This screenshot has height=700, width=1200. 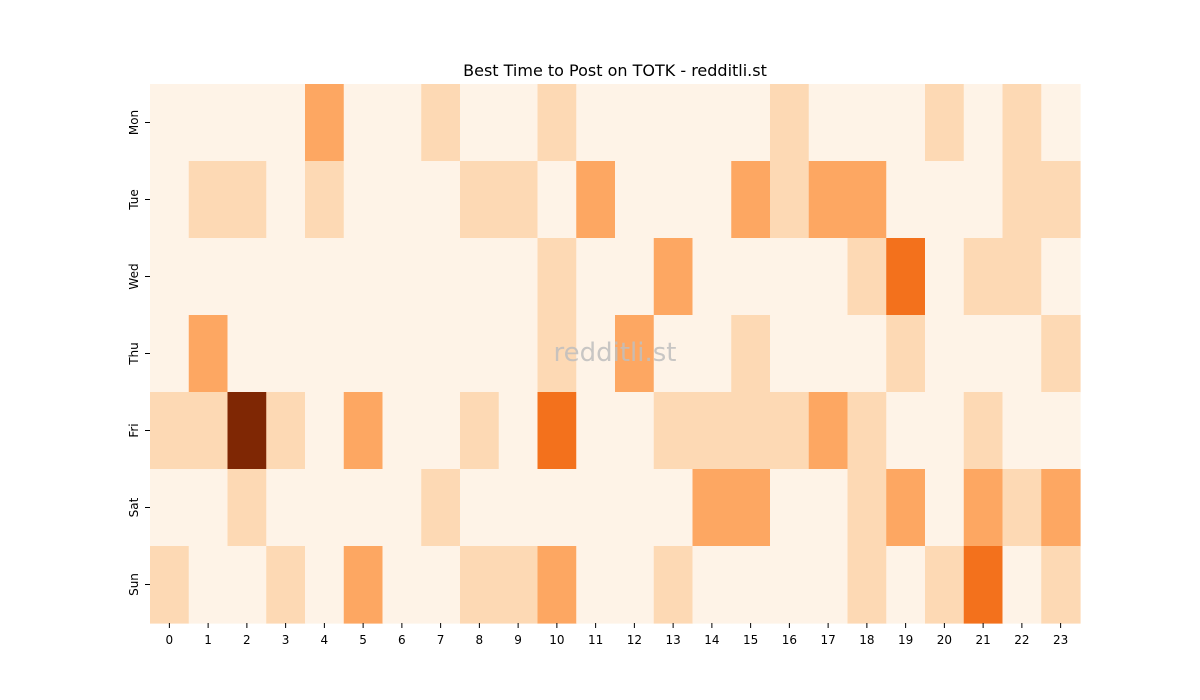 What do you see at coordinates (1021, 640) in the screenshot?
I see `x-tick-label: 22` at bounding box center [1021, 640].